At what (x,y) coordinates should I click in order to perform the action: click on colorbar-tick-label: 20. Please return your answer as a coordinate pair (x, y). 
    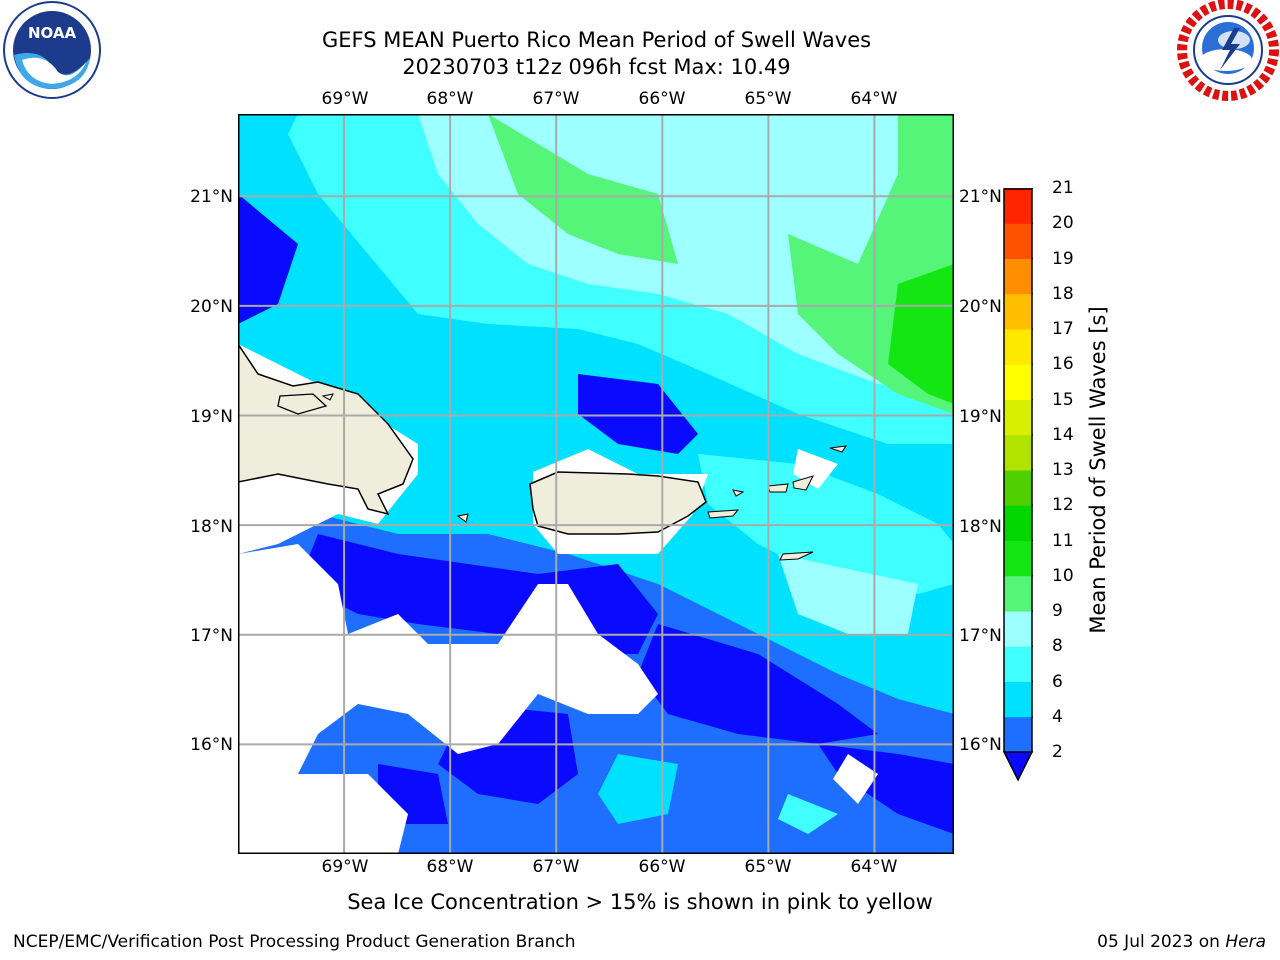
    Looking at the image, I should click on (1063, 223).